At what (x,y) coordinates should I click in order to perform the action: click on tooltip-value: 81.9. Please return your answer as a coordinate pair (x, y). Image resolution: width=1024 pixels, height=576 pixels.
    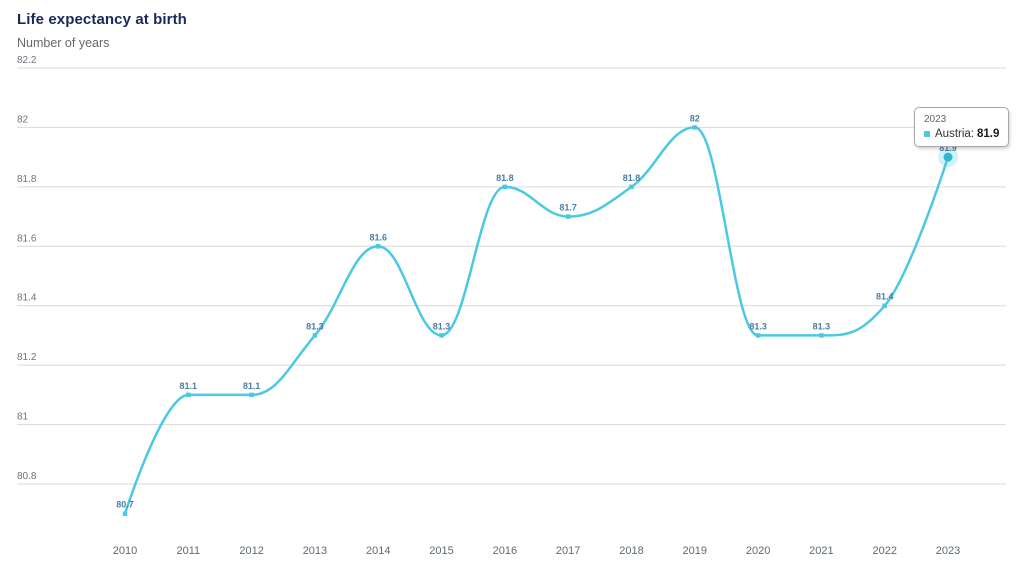
    Looking at the image, I should click on (988, 134).